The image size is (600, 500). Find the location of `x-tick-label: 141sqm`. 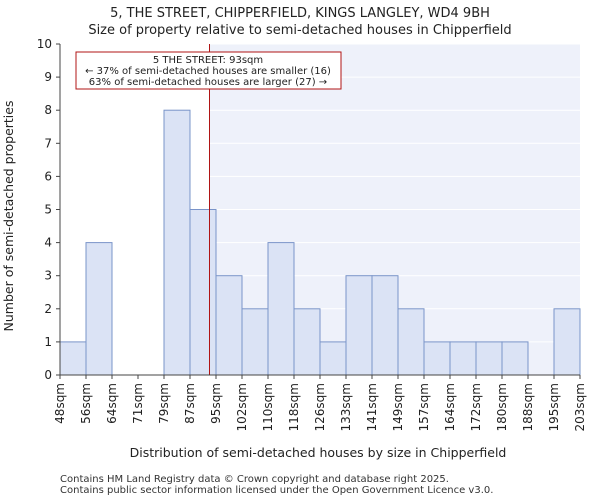

x-tick-label: 141sqm is located at coordinates (372, 407).